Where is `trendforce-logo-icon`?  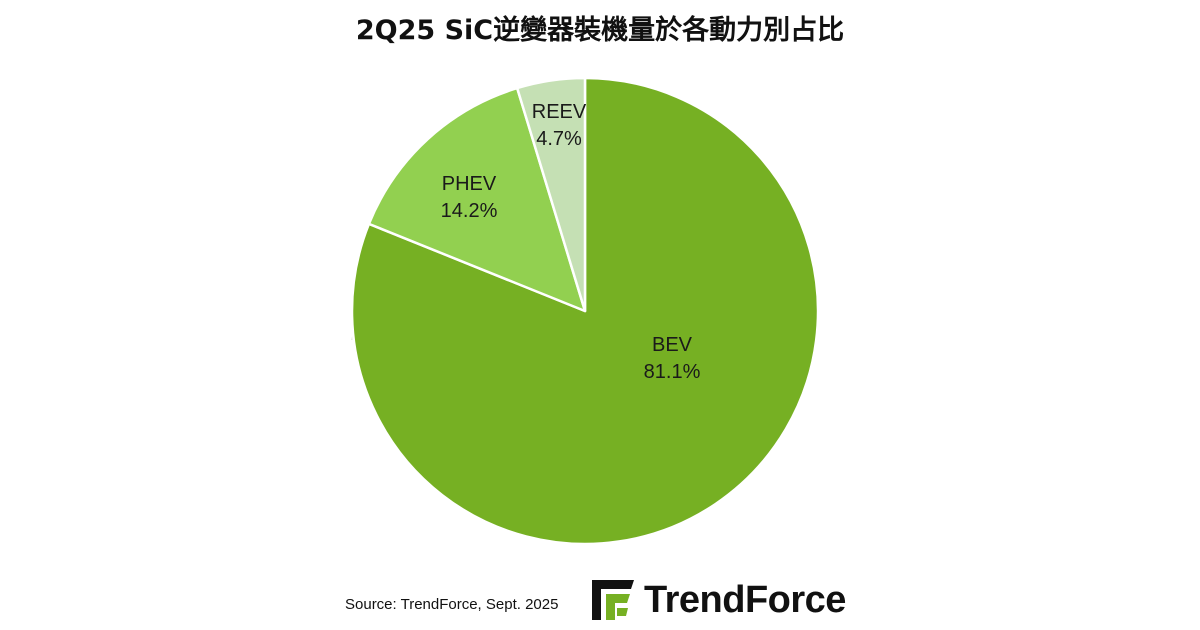
trendforce-logo-icon is located at coordinates (613, 600).